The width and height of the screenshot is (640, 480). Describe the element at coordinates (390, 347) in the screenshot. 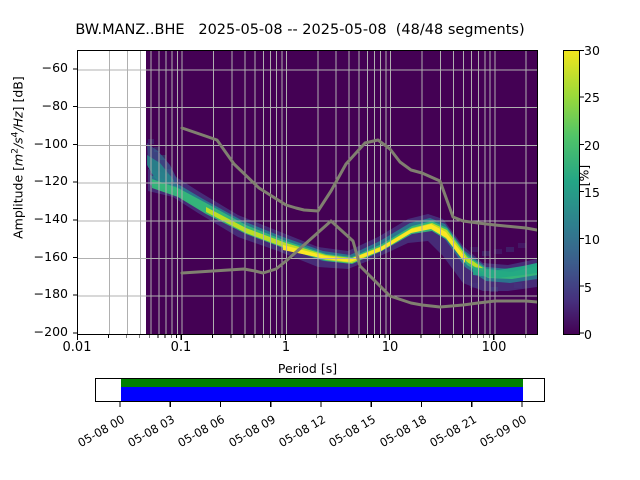

I see `x-tick-label: 10` at that location.